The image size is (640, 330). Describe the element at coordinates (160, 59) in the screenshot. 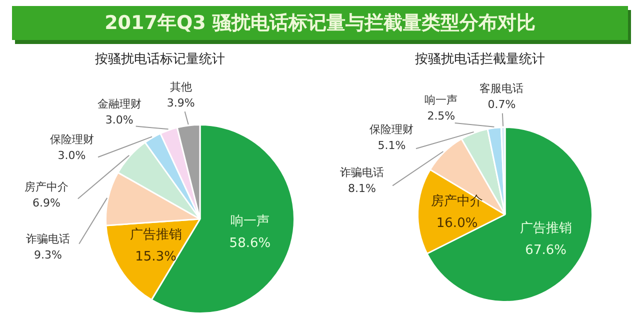

I see `chart-subtitle: 按骚扰电话标记量统计` at that location.